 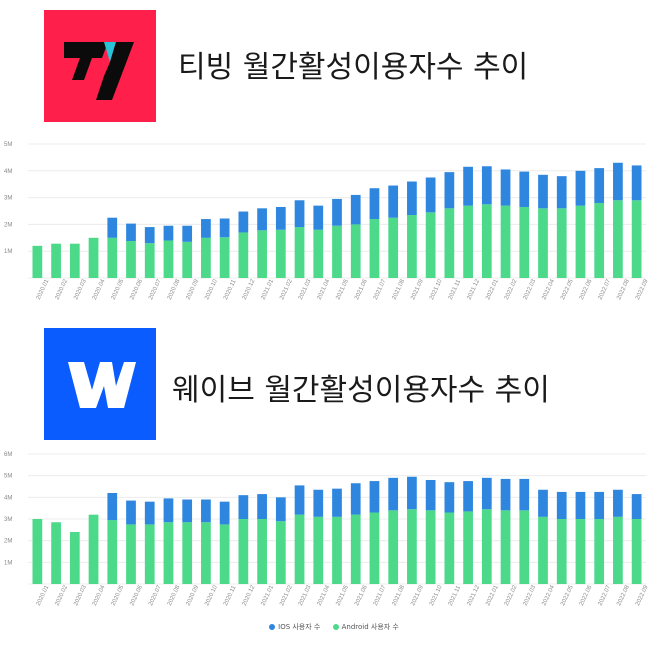 What do you see at coordinates (155, 595) in the screenshot?
I see `x-tick-label: 2020.07` at bounding box center [155, 595].